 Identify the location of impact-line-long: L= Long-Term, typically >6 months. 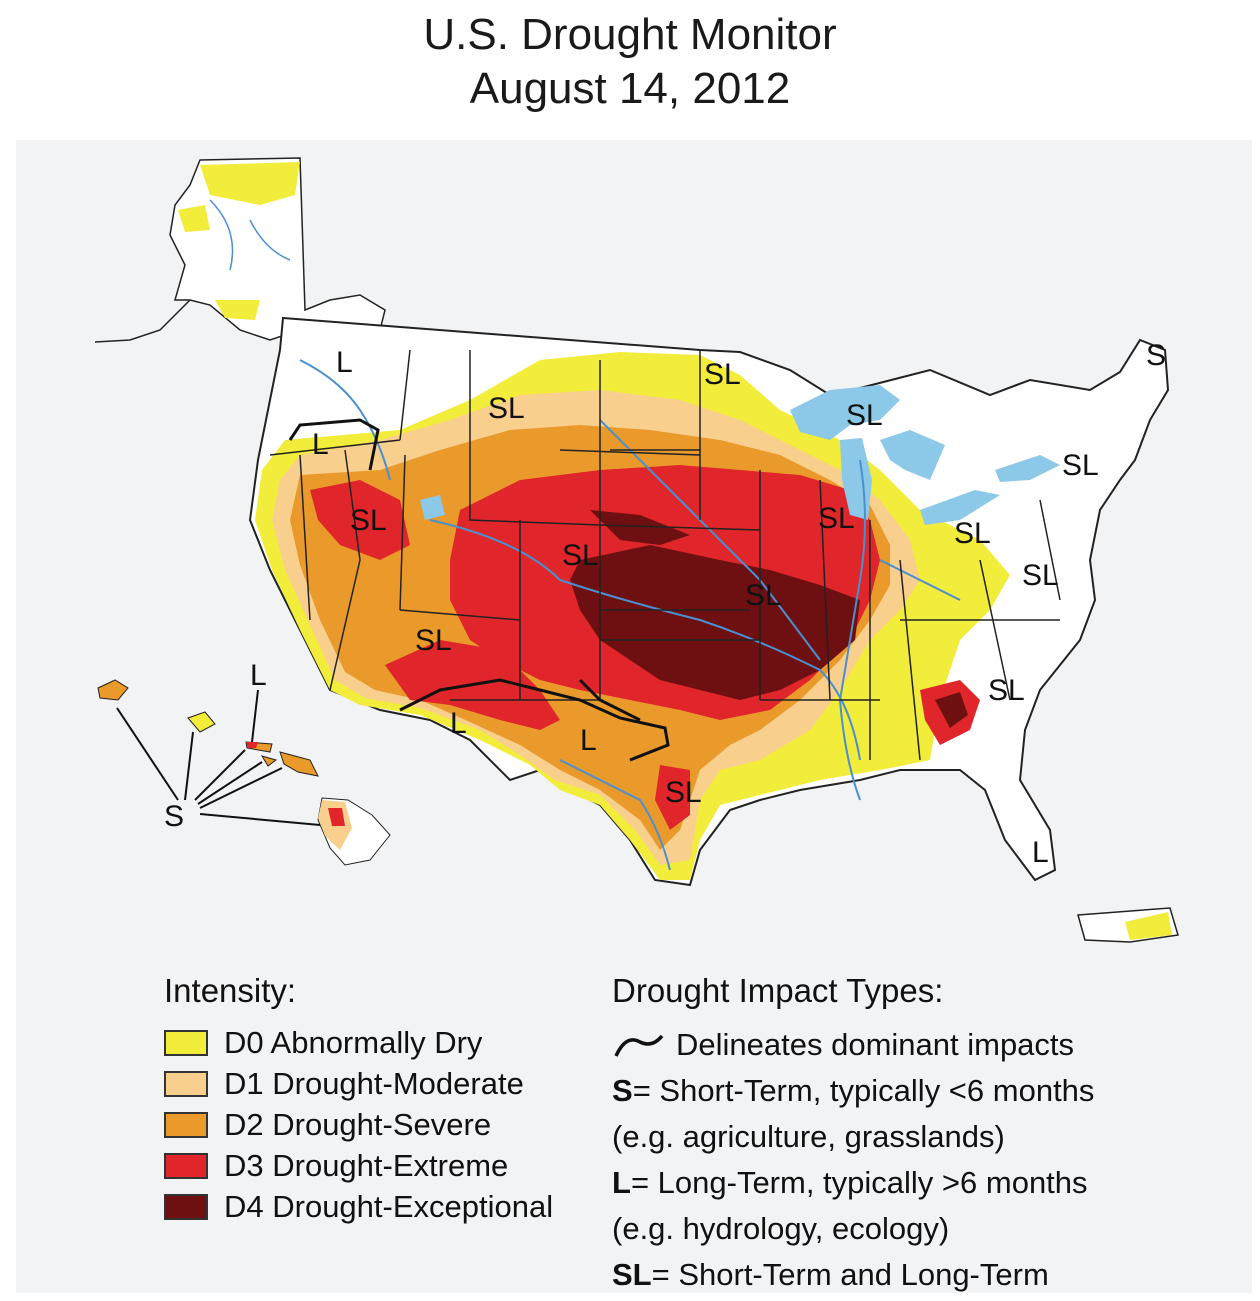
(853, 1183).